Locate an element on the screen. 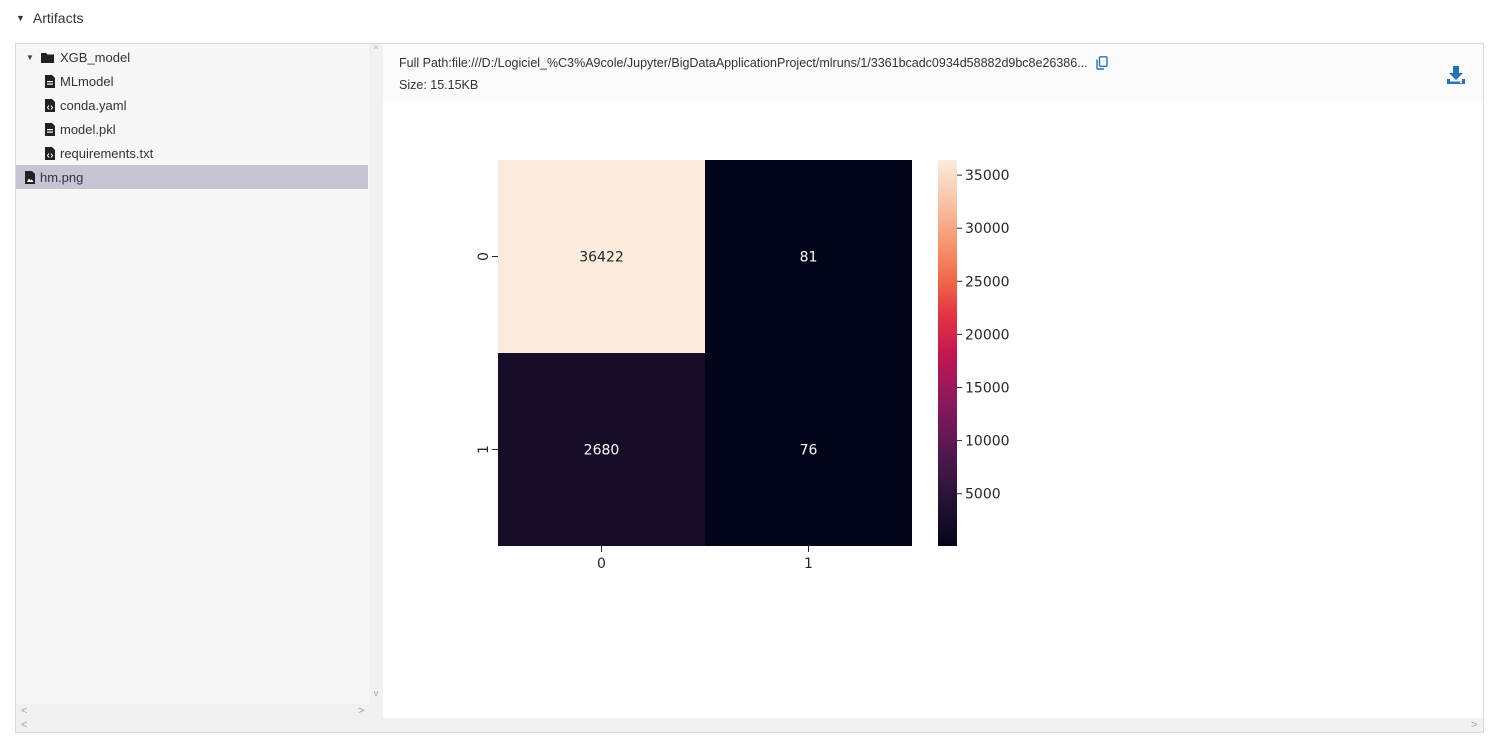  tree-horizontal-scrollbar: < > is located at coordinates (199, 711).